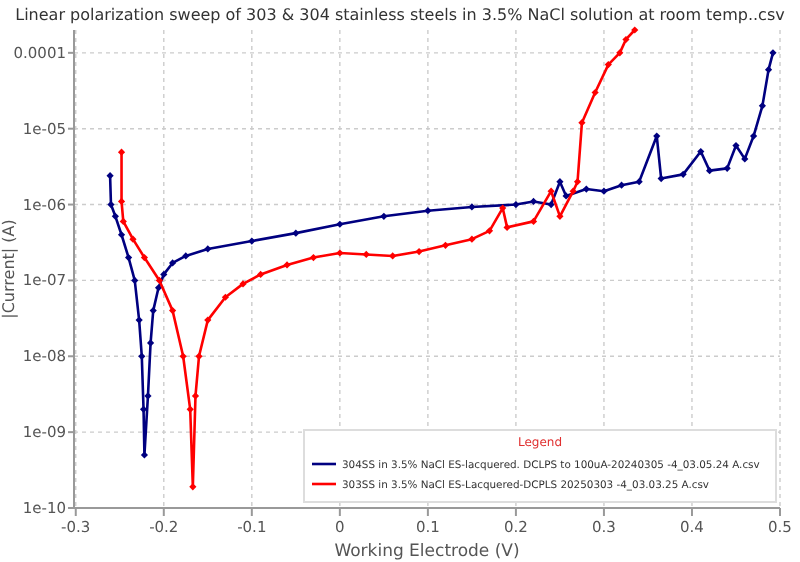 This screenshot has height=562, width=800. I want to click on y-axis-title: |Current| (A), so click(9, 269).